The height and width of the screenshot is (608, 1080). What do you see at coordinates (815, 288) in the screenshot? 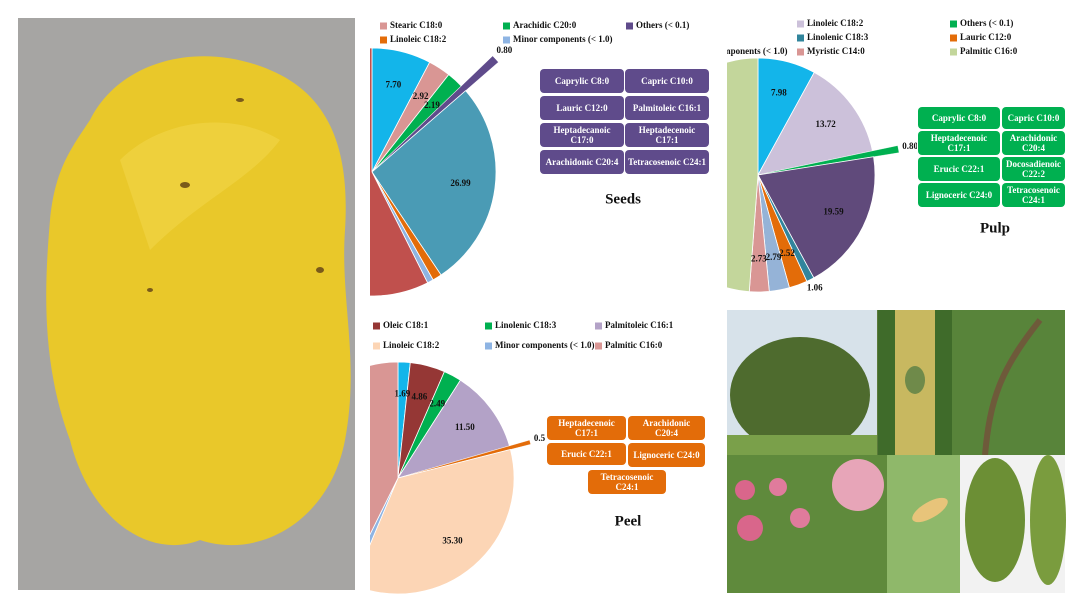
I see `value-label: 1.06` at bounding box center [815, 288].